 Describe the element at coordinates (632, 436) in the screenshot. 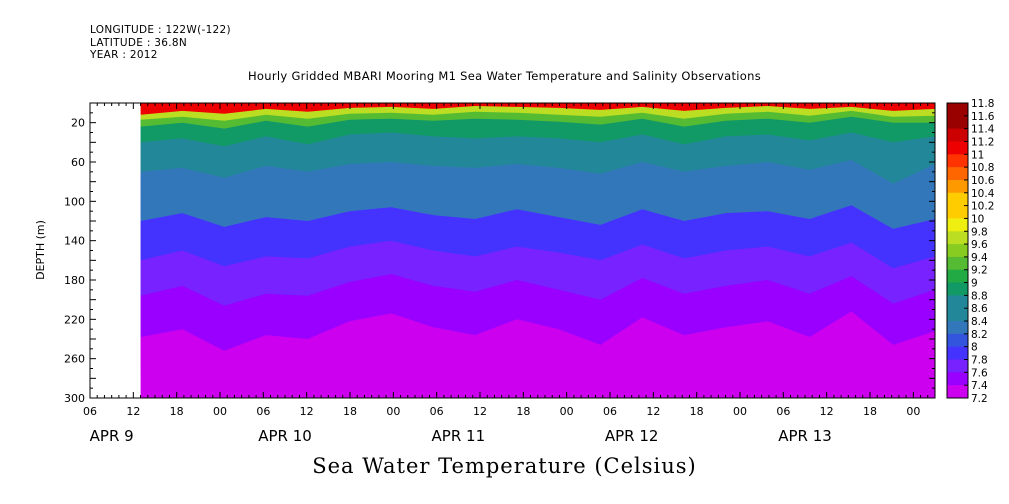

I see `x-day-label: APR 12` at that location.